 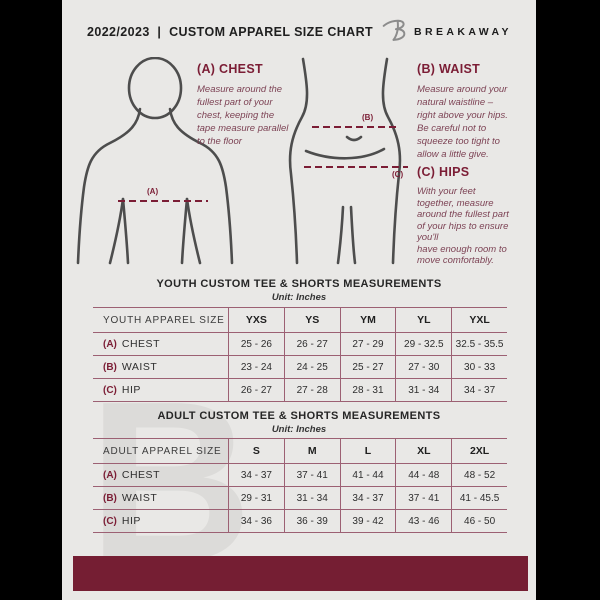 What do you see at coordinates (367, 451) in the screenshot?
I see `size-column-header: L` at bounding box center [367, 451].